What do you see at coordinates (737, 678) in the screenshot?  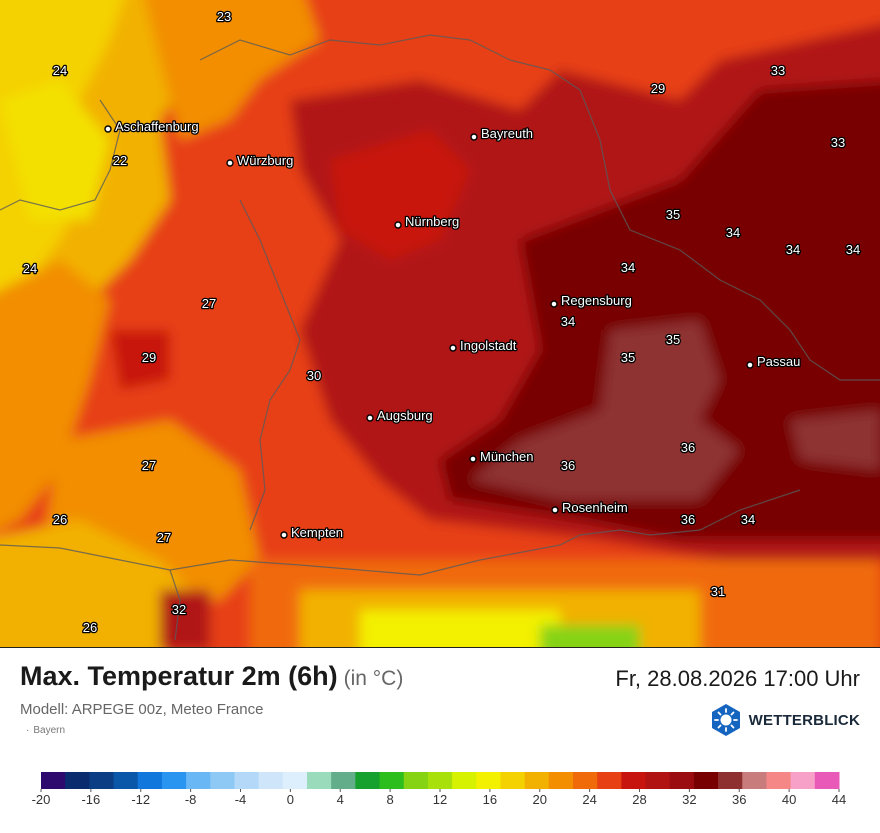 I see `forecast-datetime: Fr, 28.08.2026 17:00 Uhr` at bounding box center [737, 678].